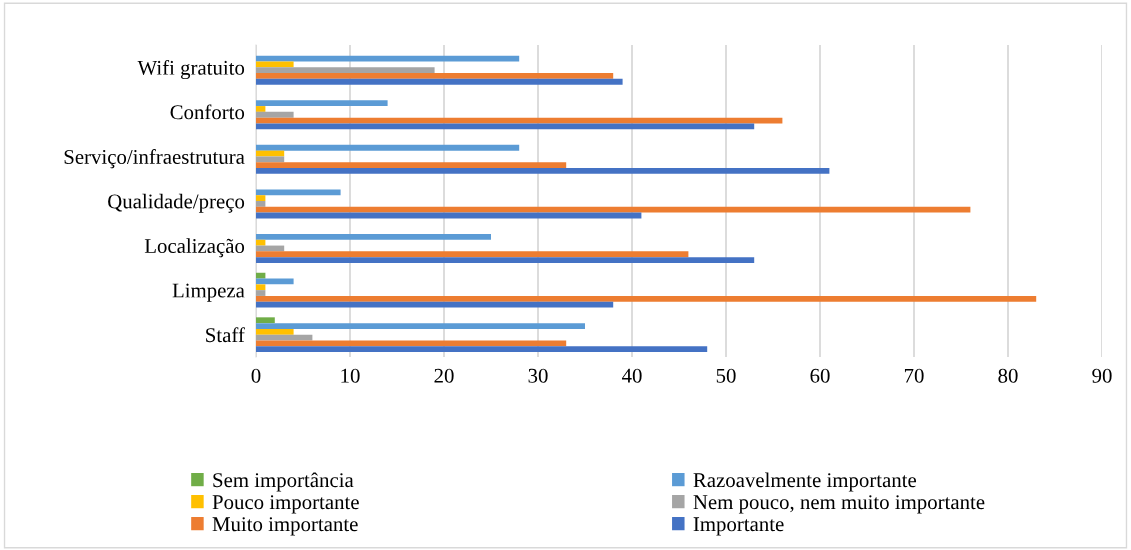 The image size is (1131, 550). Describe the element at coordinates (283, 482) in the screenshot. I see `legend-label: Sem importância` at that location.